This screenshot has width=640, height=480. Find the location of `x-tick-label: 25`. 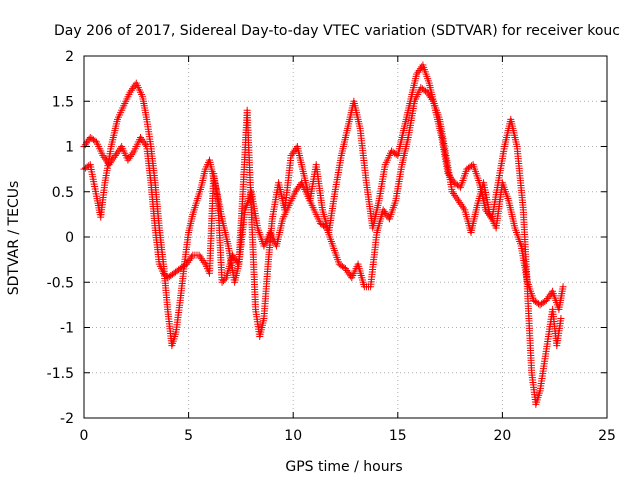

x-tick-label: 25 is located at coordinates (607, 436).